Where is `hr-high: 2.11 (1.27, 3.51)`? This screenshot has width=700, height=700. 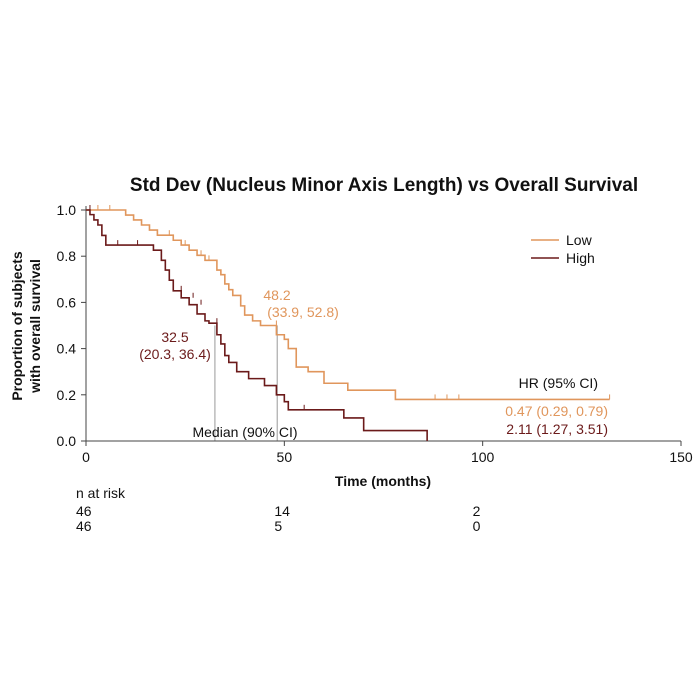 hr-high: 2.11 (1.27, 3.51) is located at coordinates (557, 429).